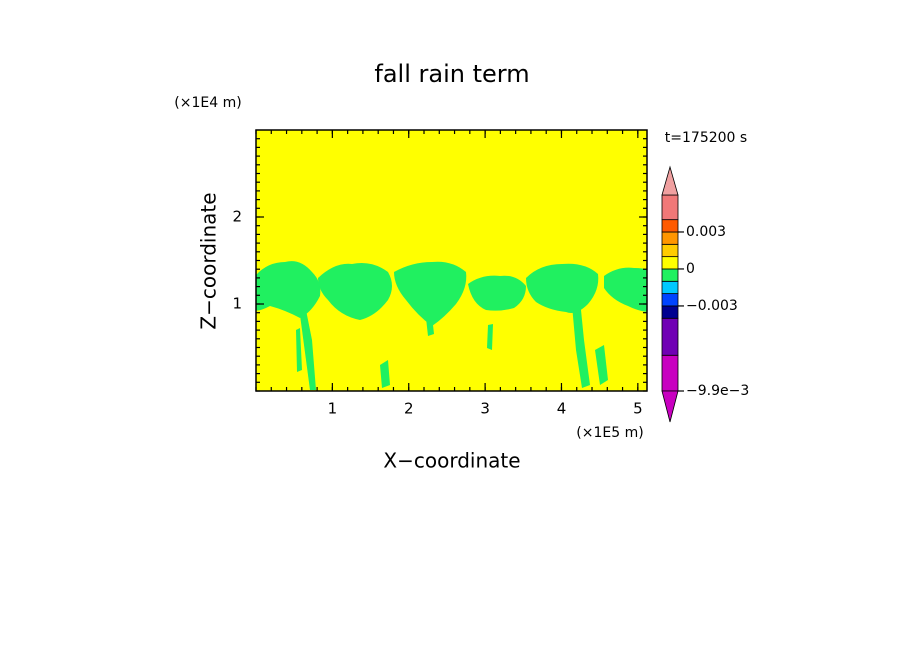  I want to click on cloud-region, so click(451, 325).